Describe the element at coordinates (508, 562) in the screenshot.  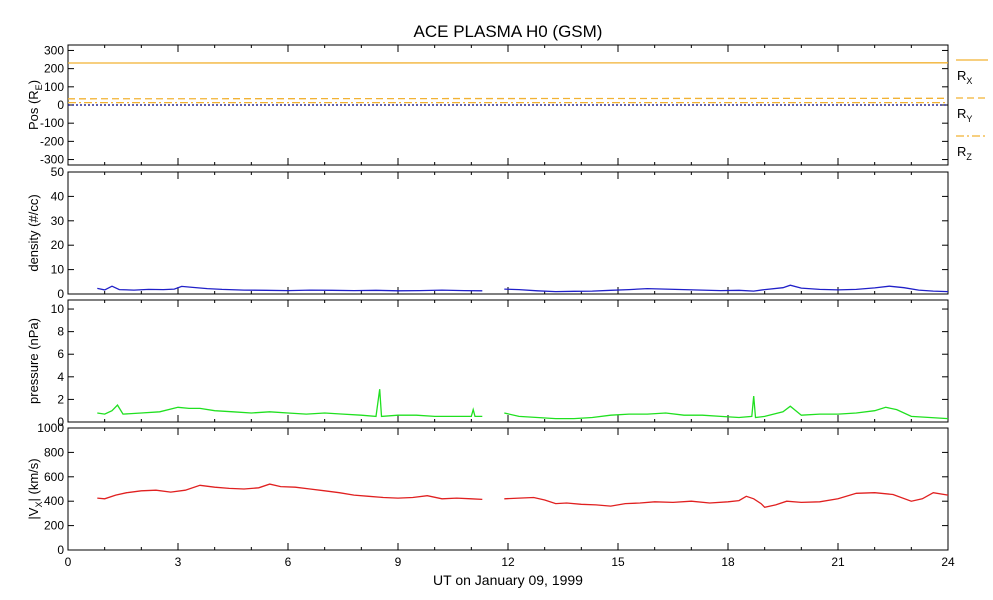
I see `x-tick-label: 12` at that location.